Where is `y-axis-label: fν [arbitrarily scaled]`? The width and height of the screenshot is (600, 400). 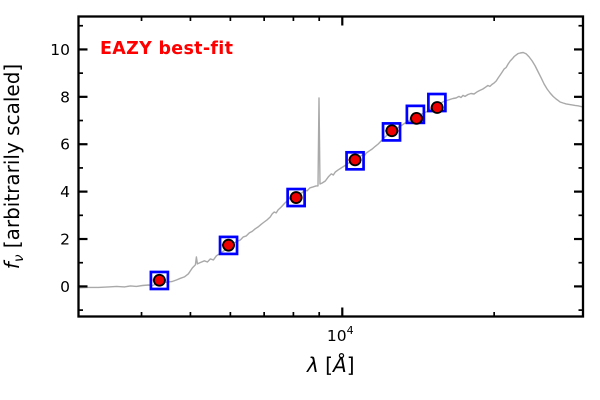 y-axis-label: fν [arbitrarily scaled] is located at coordinates (13, 166).